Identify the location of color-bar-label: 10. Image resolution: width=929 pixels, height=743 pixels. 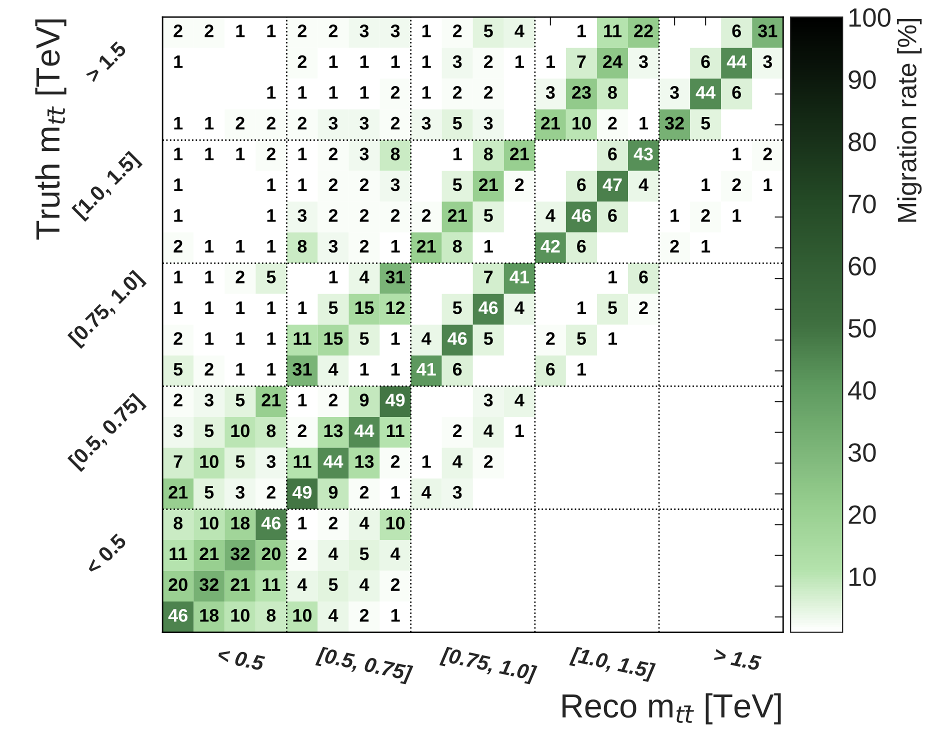
(862, 577).